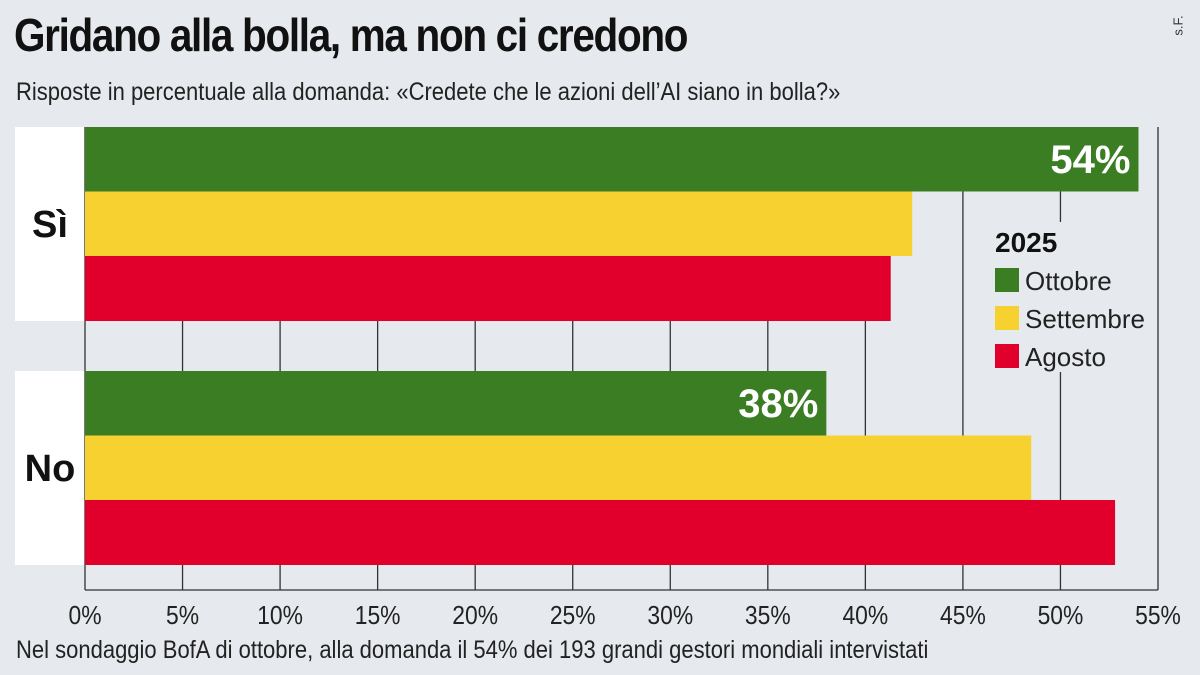  What do you see at coordinates (963, 616) in the screenshot?
I see `x-tick-label: 45%` at bounding box center [963, 616].